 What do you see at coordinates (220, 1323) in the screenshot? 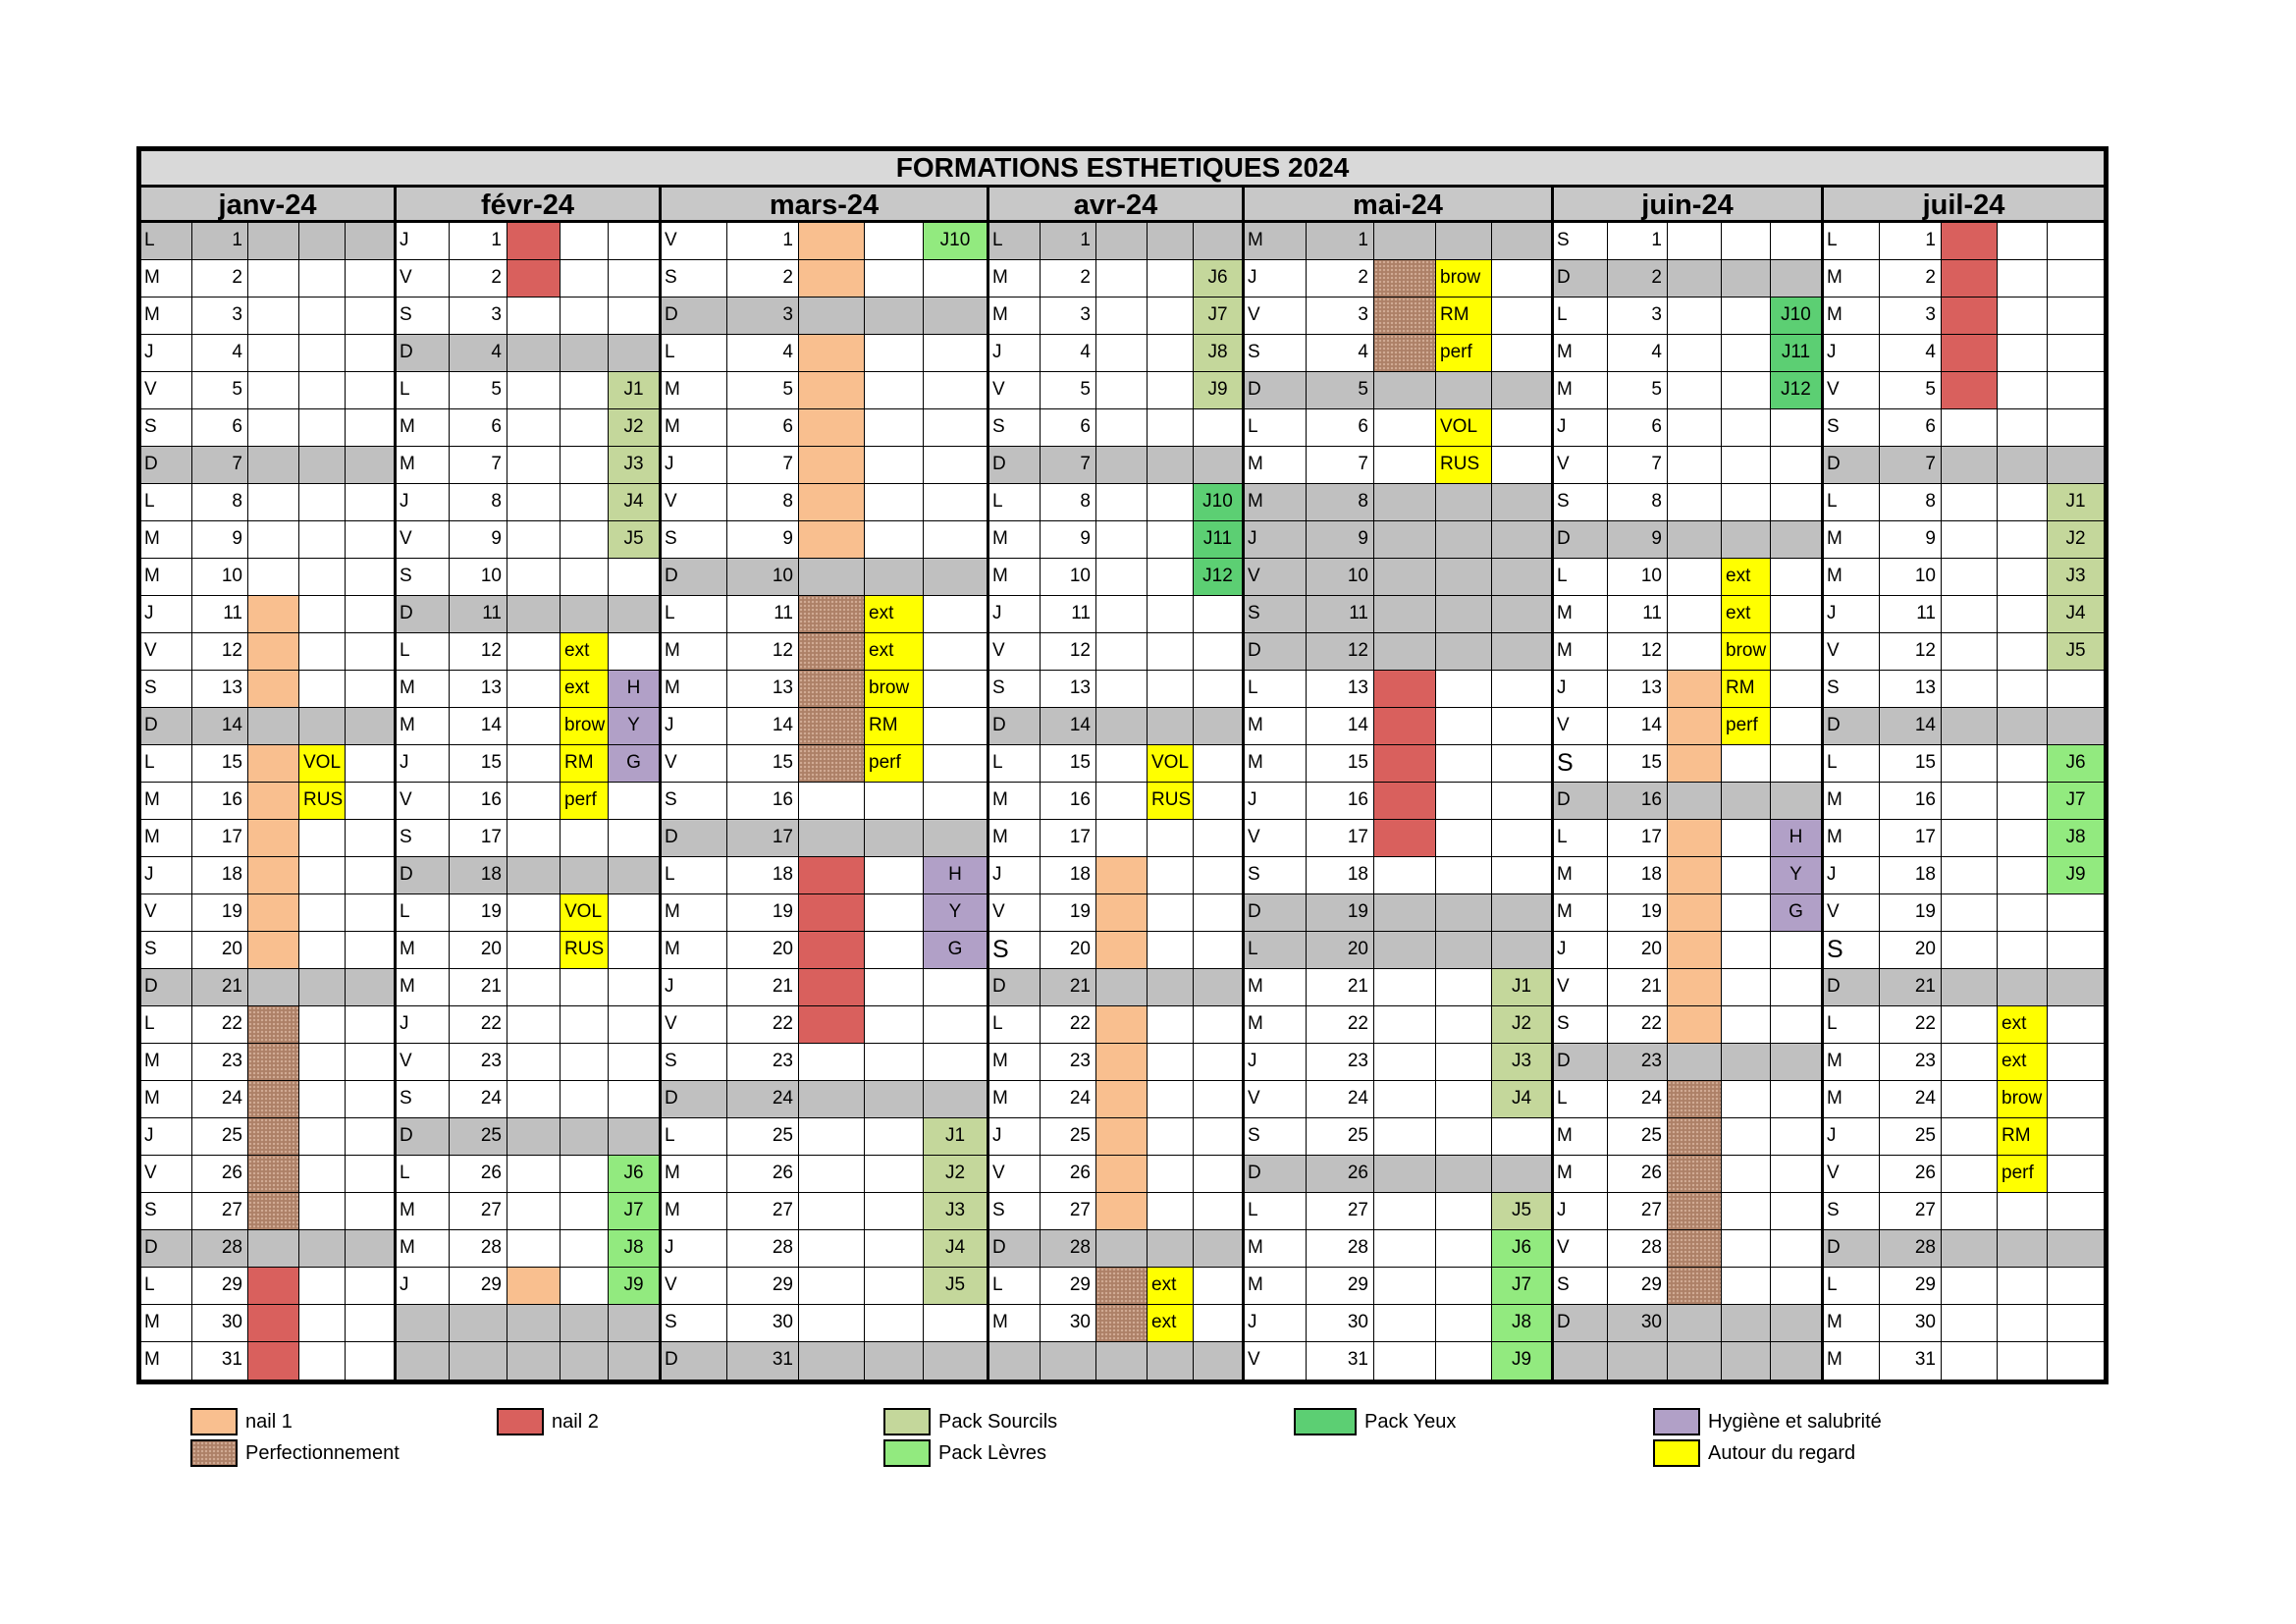
I see `day-number: 30` at bounding box center [220, 1323].